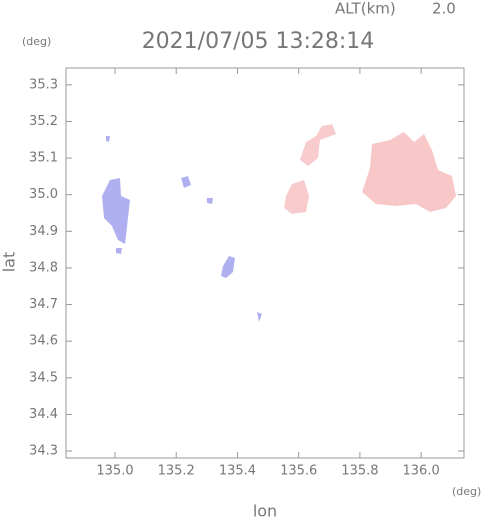  Describe the element at coordinates (265, 511) in the screenshot. I see `x-axis-label: lon` at that location.